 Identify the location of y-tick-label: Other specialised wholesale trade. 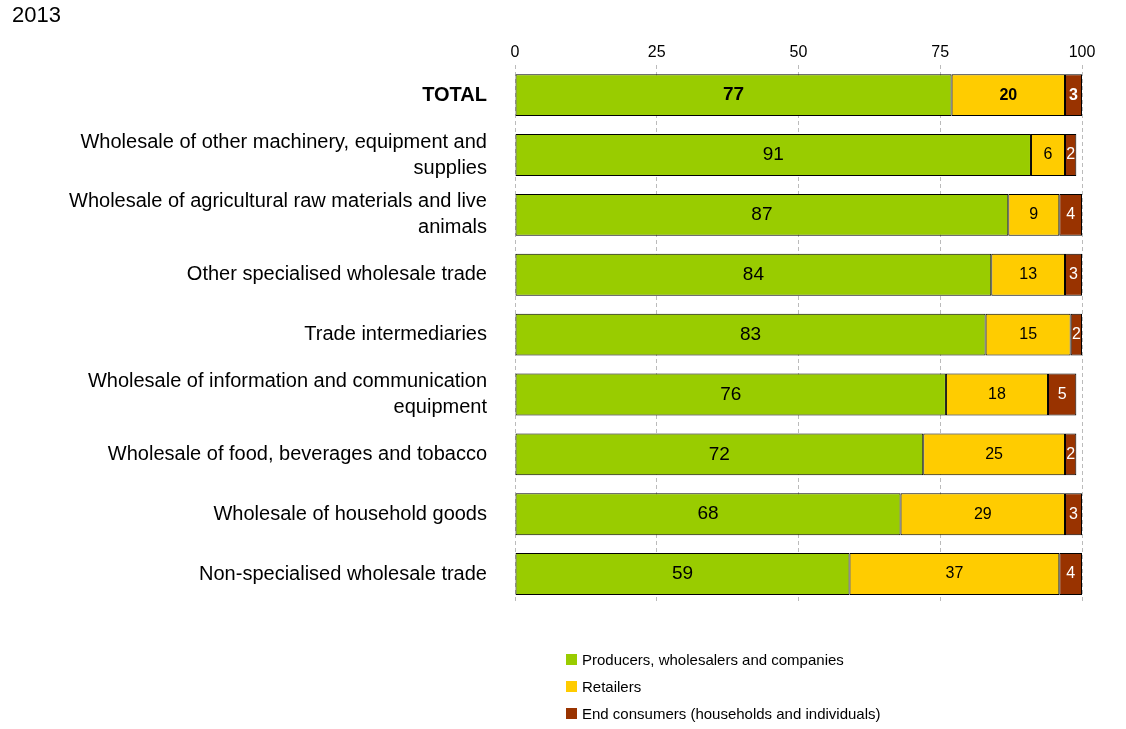
(336, 273).